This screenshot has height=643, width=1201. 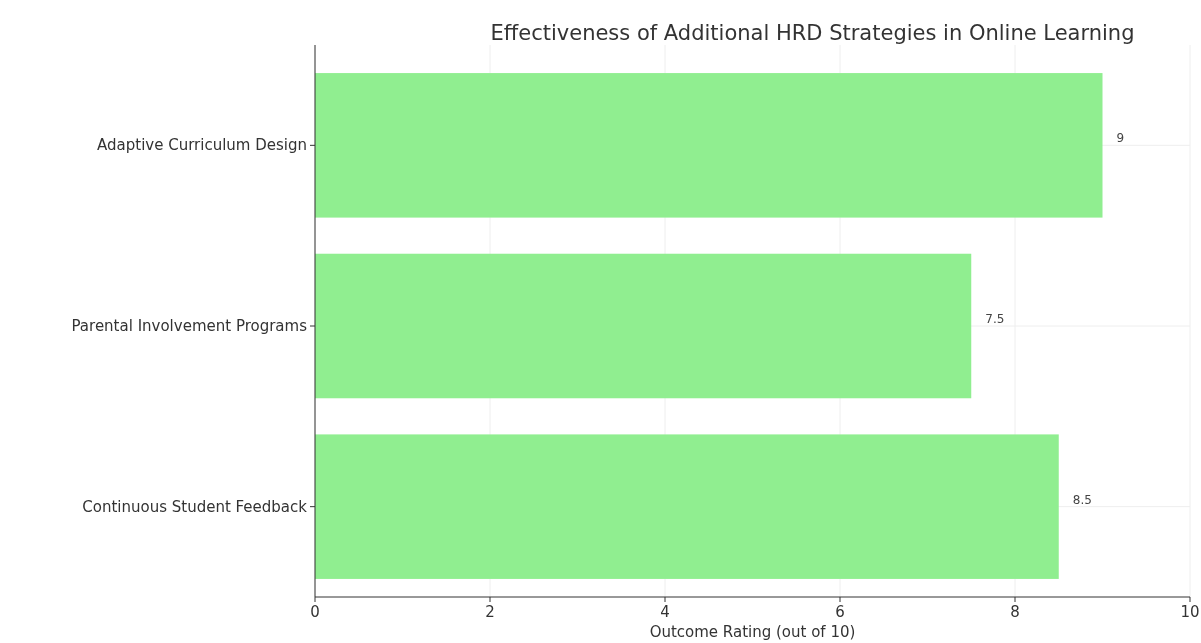 What do you see at coordinates (1082, 499) in the screenshot?
I see `data-label: 8.5` at bounding box center [1082, 499].